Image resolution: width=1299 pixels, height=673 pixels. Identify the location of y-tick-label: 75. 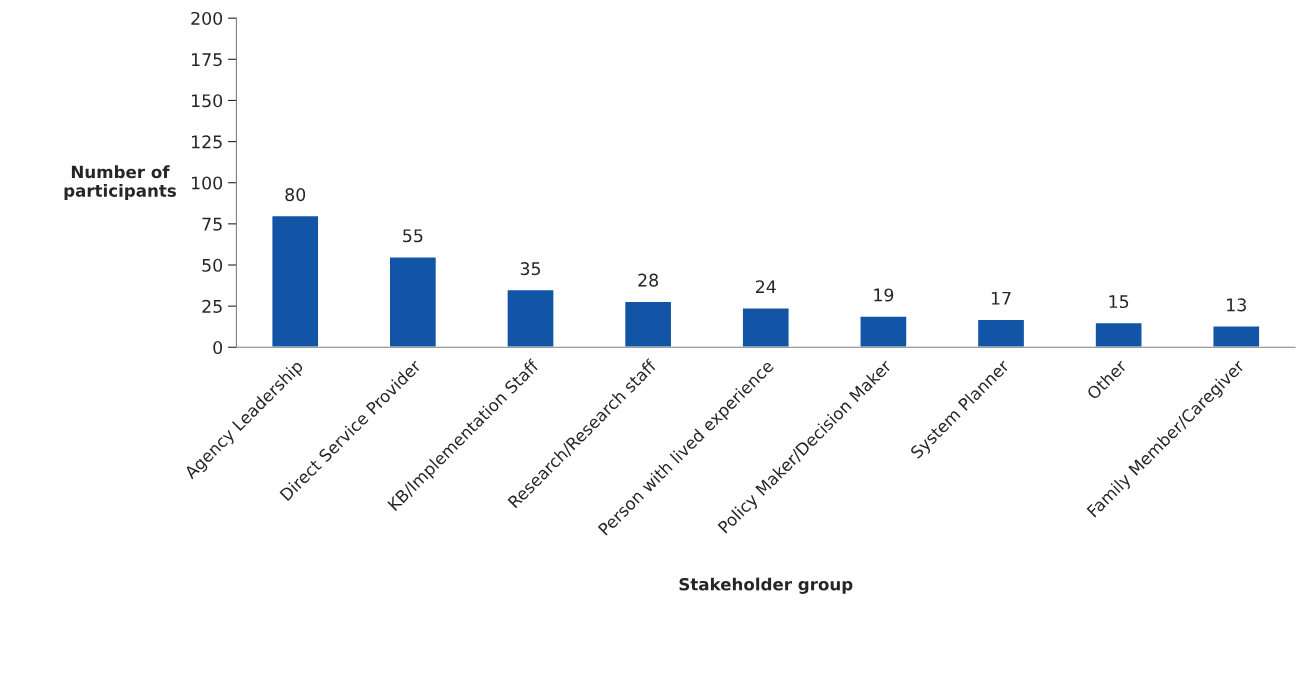
(212, 224).